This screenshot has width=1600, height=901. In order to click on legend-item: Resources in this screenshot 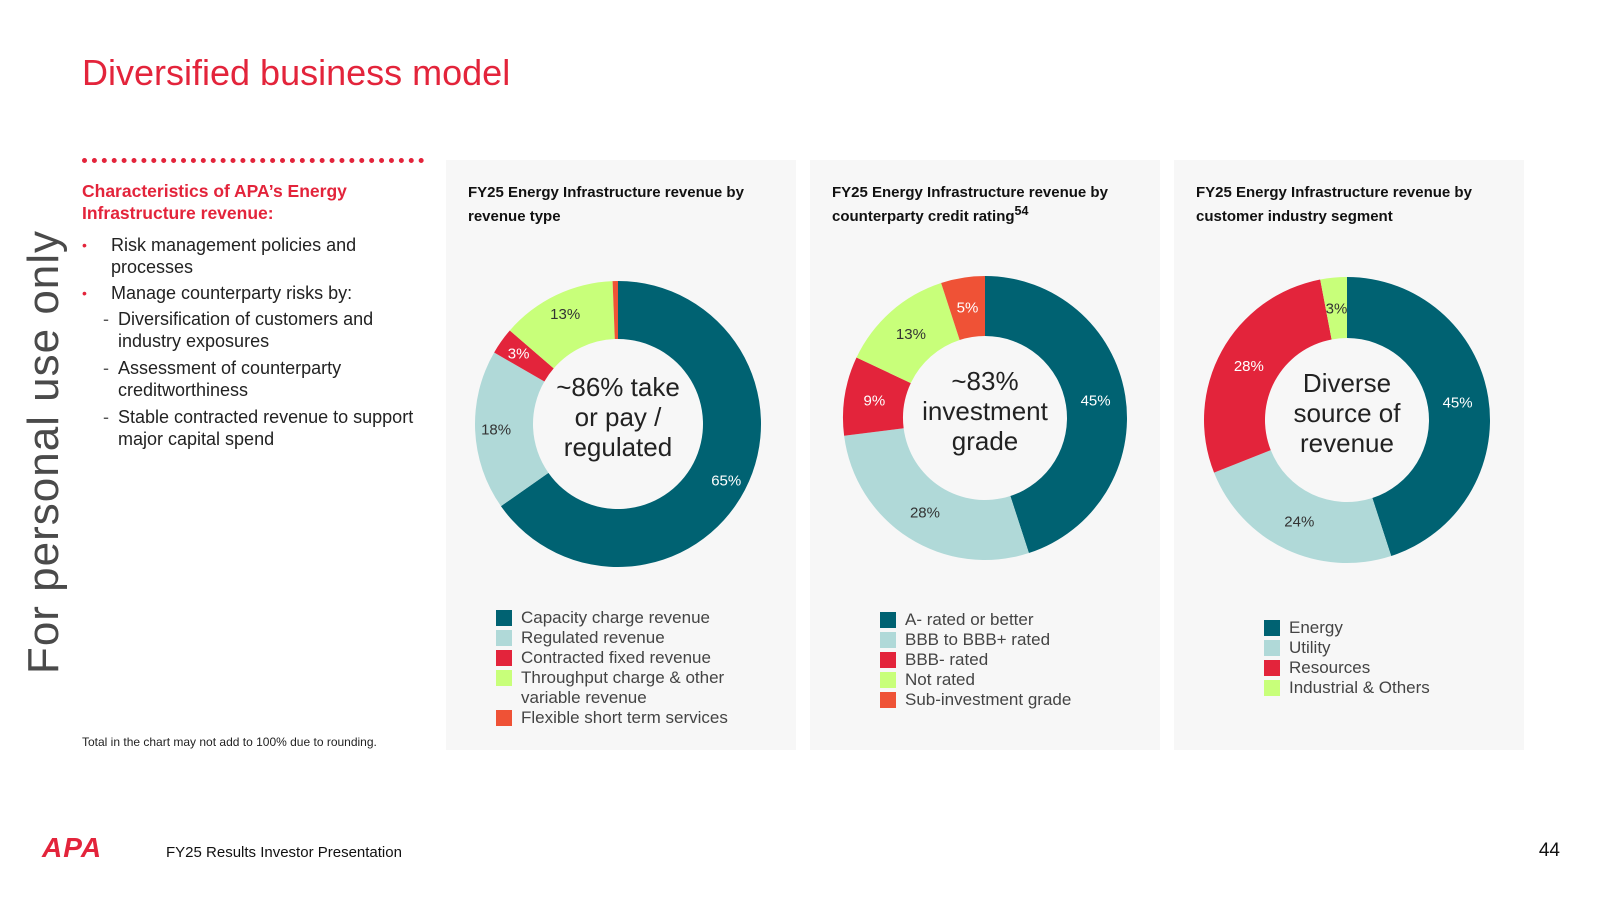, I will do `click(1347, 668)`.